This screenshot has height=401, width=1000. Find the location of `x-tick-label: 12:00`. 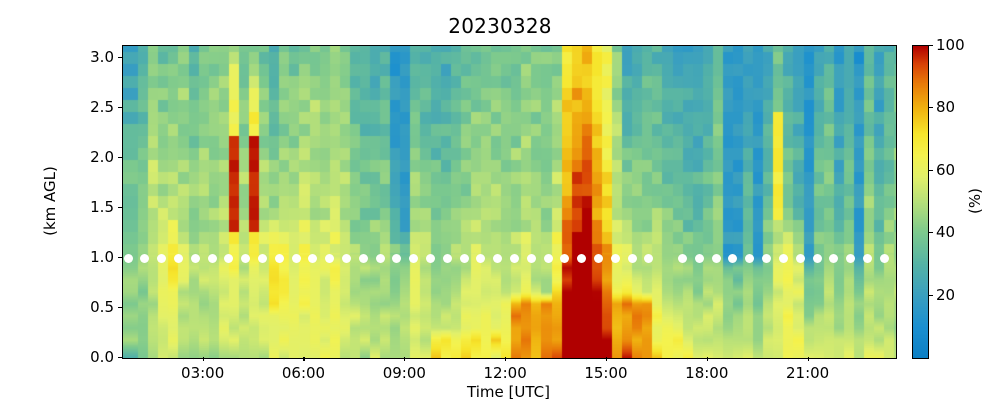

x-tick-label: 12:00 is located at coordinates (505, 373).